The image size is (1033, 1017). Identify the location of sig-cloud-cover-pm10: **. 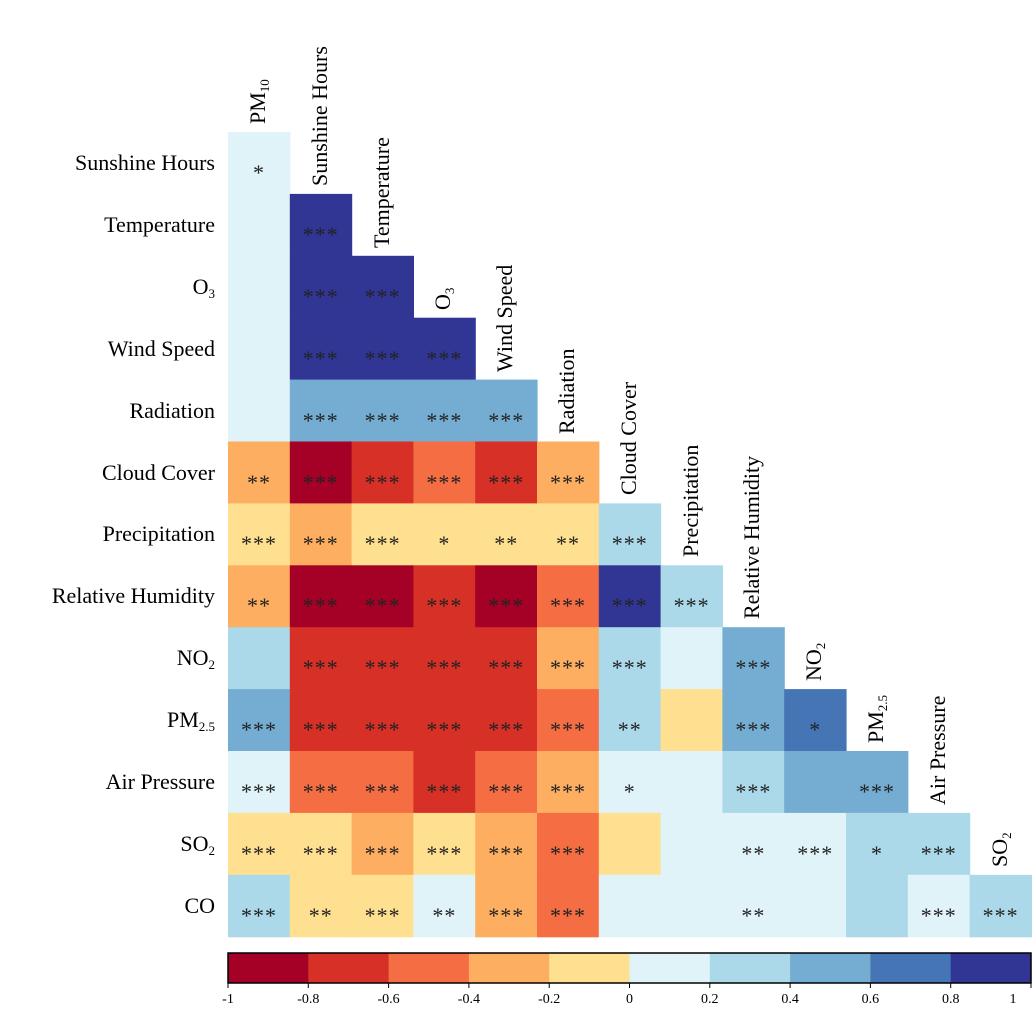
(259, 482).